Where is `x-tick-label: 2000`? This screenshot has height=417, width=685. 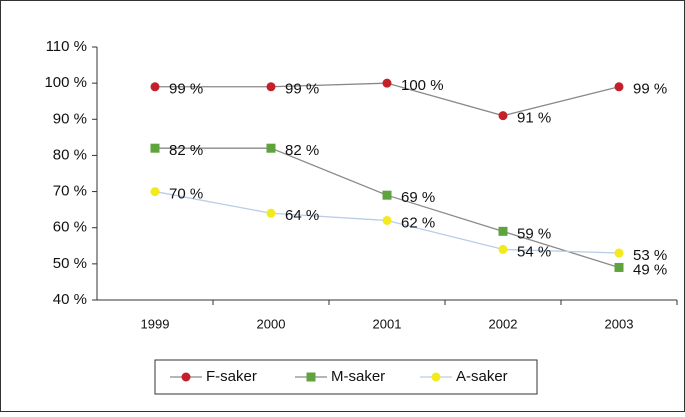
x-tick-label: 2000 is located at coordinates (271, 323).